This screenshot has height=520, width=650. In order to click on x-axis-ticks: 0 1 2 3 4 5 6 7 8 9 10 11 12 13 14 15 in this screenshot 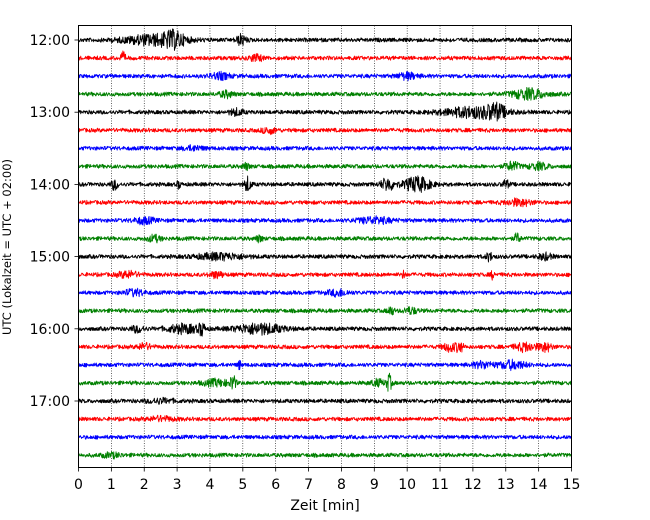, I will do `click(327, 480)`.